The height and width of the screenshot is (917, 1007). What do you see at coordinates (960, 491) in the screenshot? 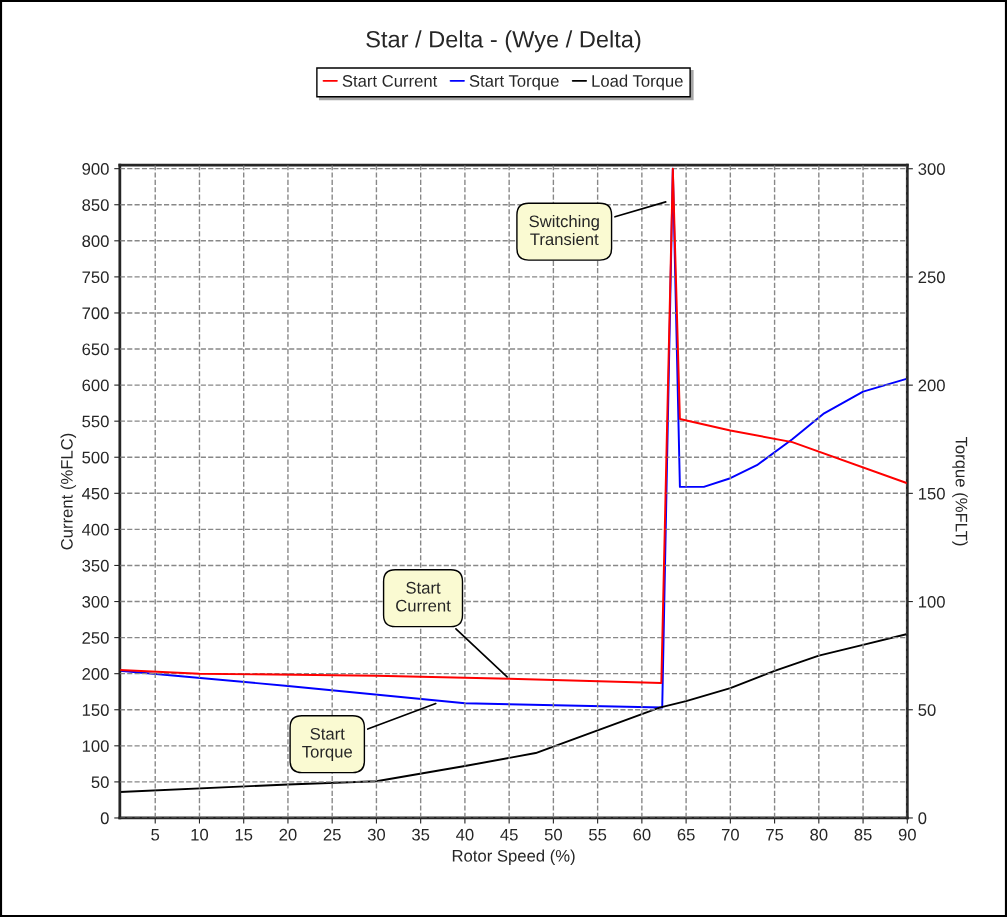
I see `y2-axis-title: Torque (%FLT)` at bounding box center [960, 491].